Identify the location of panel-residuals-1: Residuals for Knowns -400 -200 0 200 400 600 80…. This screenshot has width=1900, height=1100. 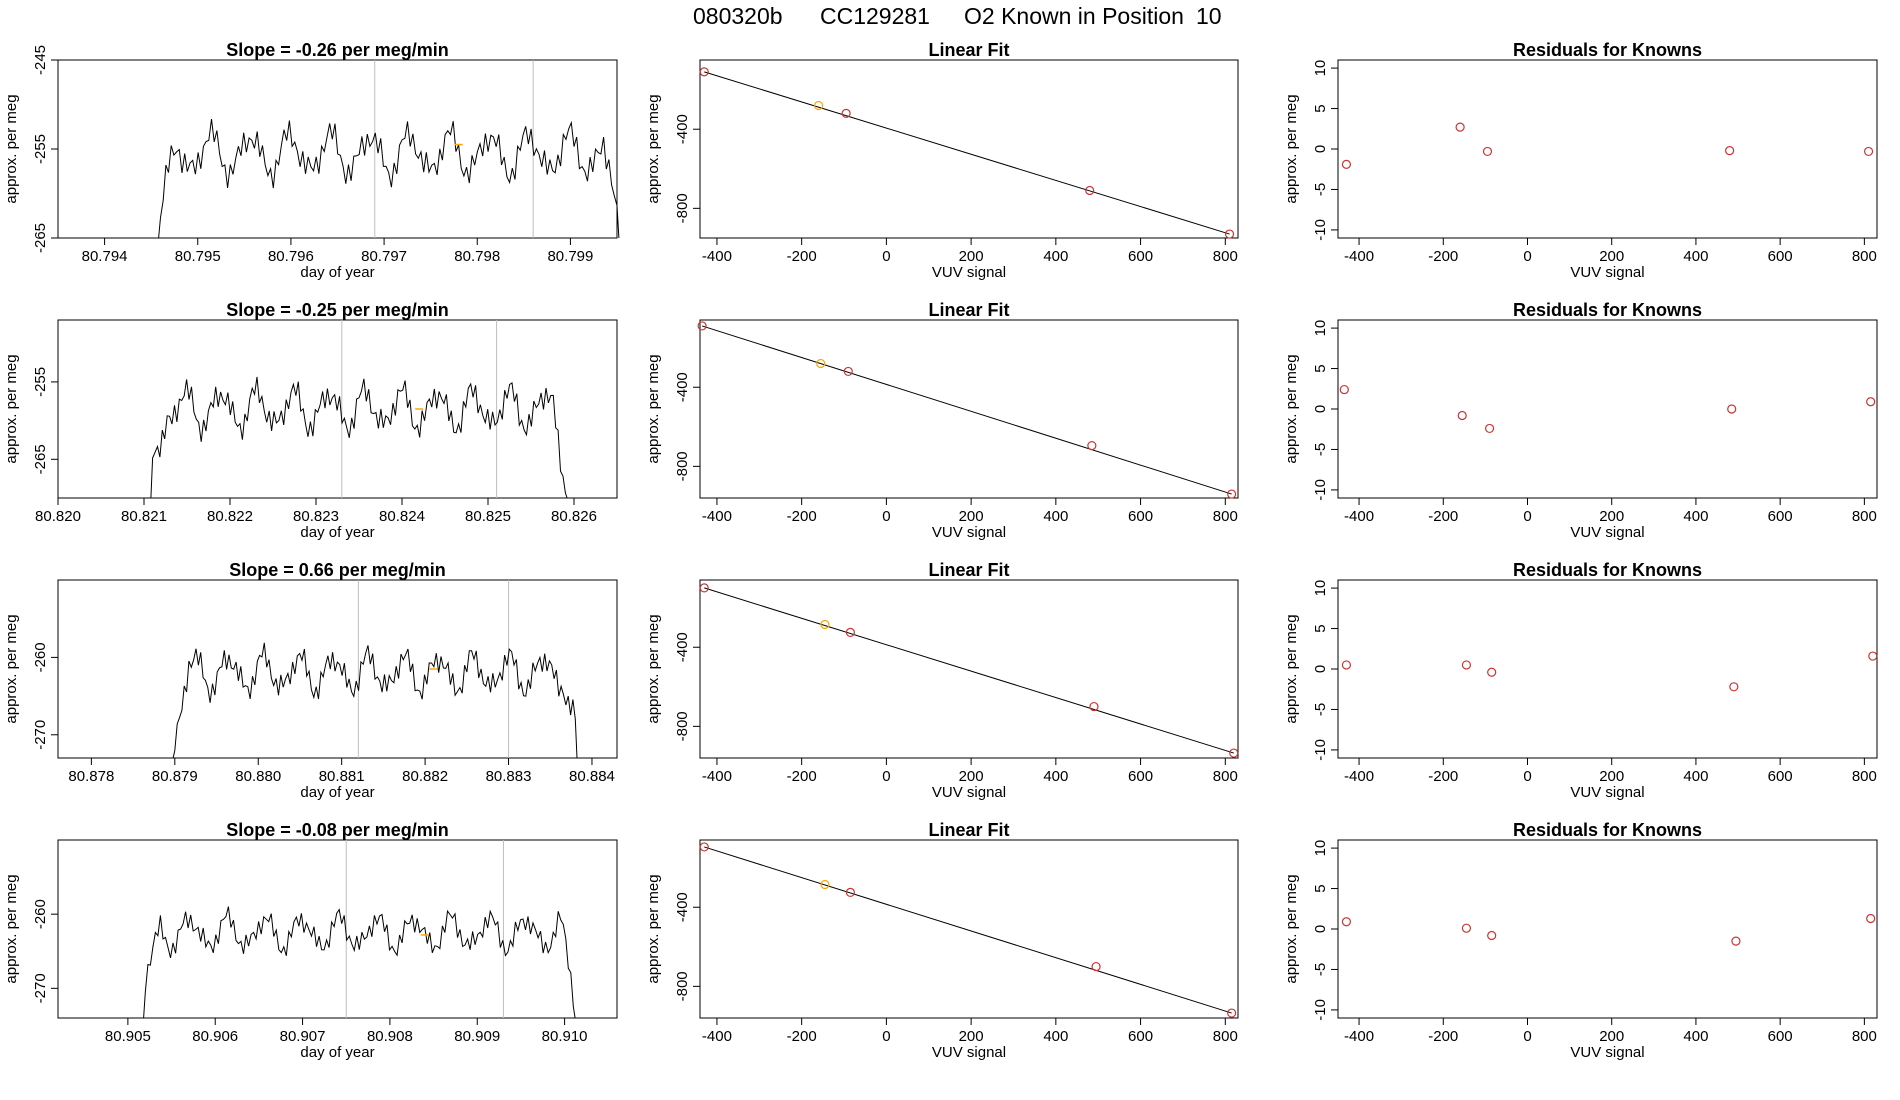
(1580, 160).